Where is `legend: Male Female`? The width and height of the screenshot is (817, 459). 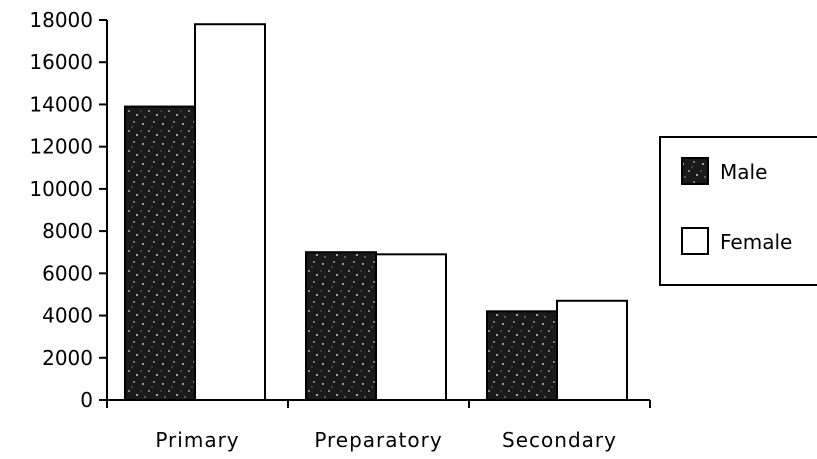 legend: Male Female is located at coordinates (738, 211).